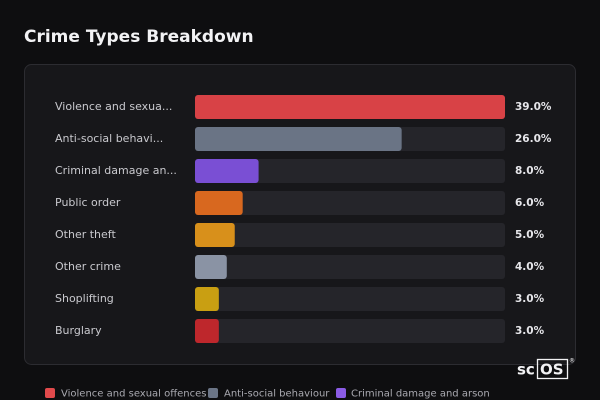 This screenshot has height=400, width=600. I want to click on logo-box, so click(552, 369).